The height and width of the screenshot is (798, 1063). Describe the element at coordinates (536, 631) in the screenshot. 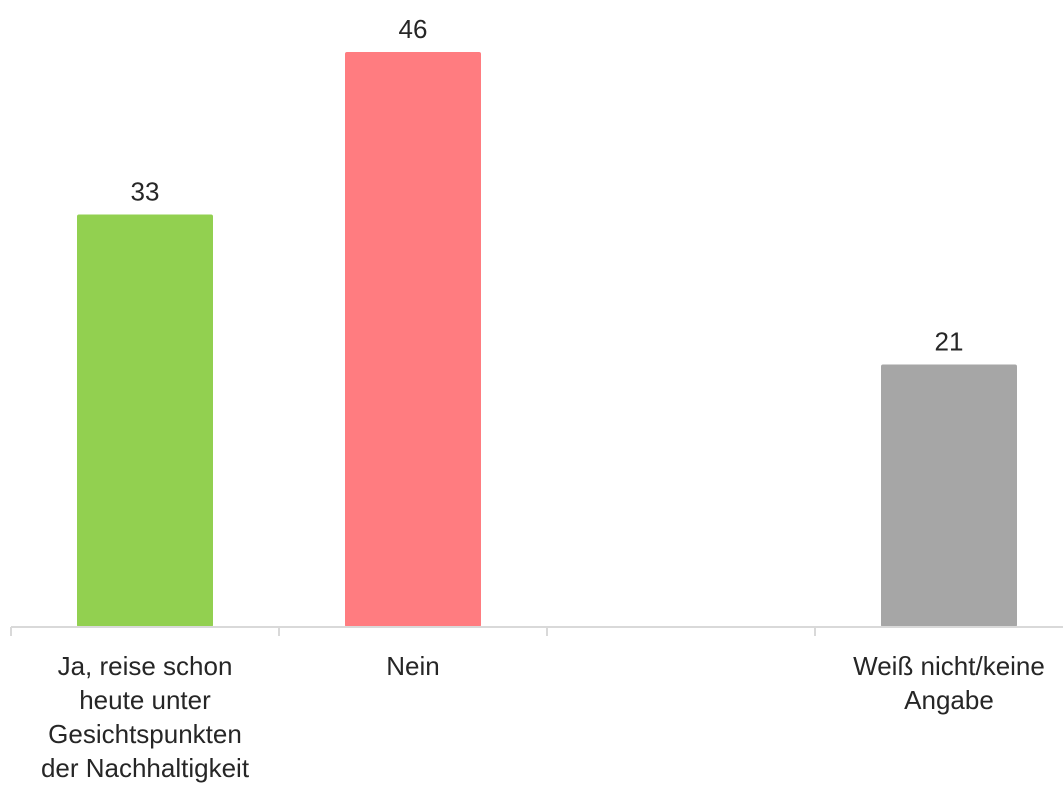

I see `x-axis` at that location.